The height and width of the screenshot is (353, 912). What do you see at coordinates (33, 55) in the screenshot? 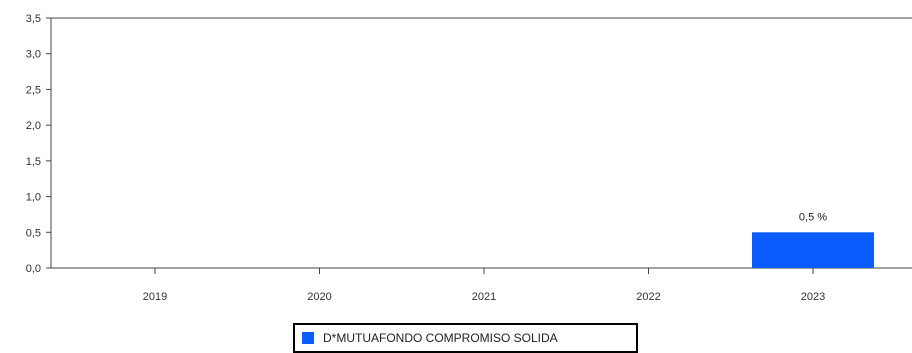
I see `y-tick-label: 3,0` at bounding box center [33, 55].